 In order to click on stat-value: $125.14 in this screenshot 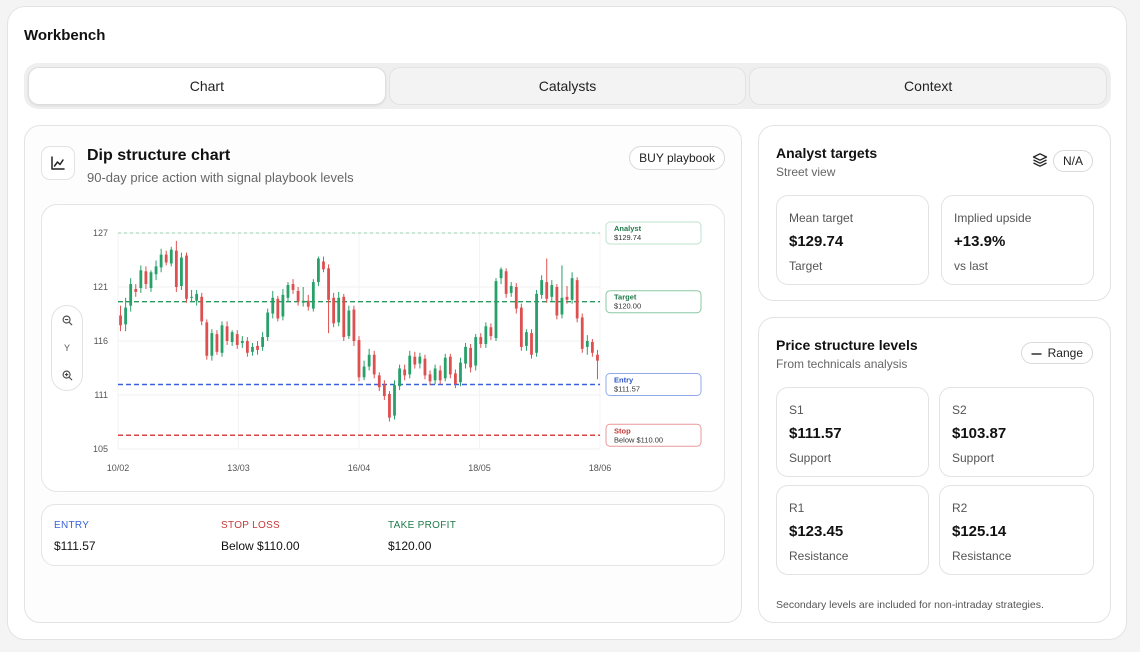, I will do `click(979, 531)`.